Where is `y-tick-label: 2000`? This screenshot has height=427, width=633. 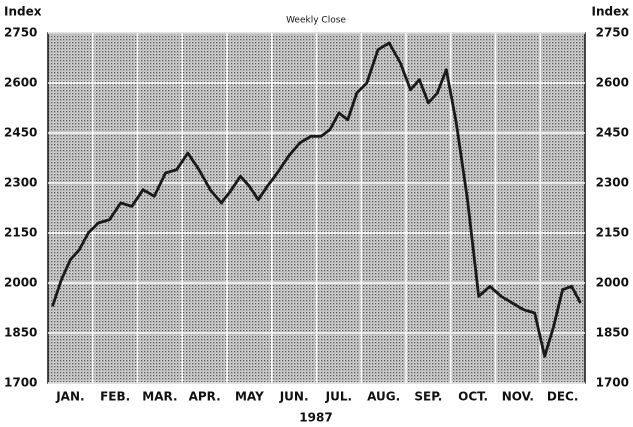
y-tick-label: 2000 is located at coordinates (20, 283).